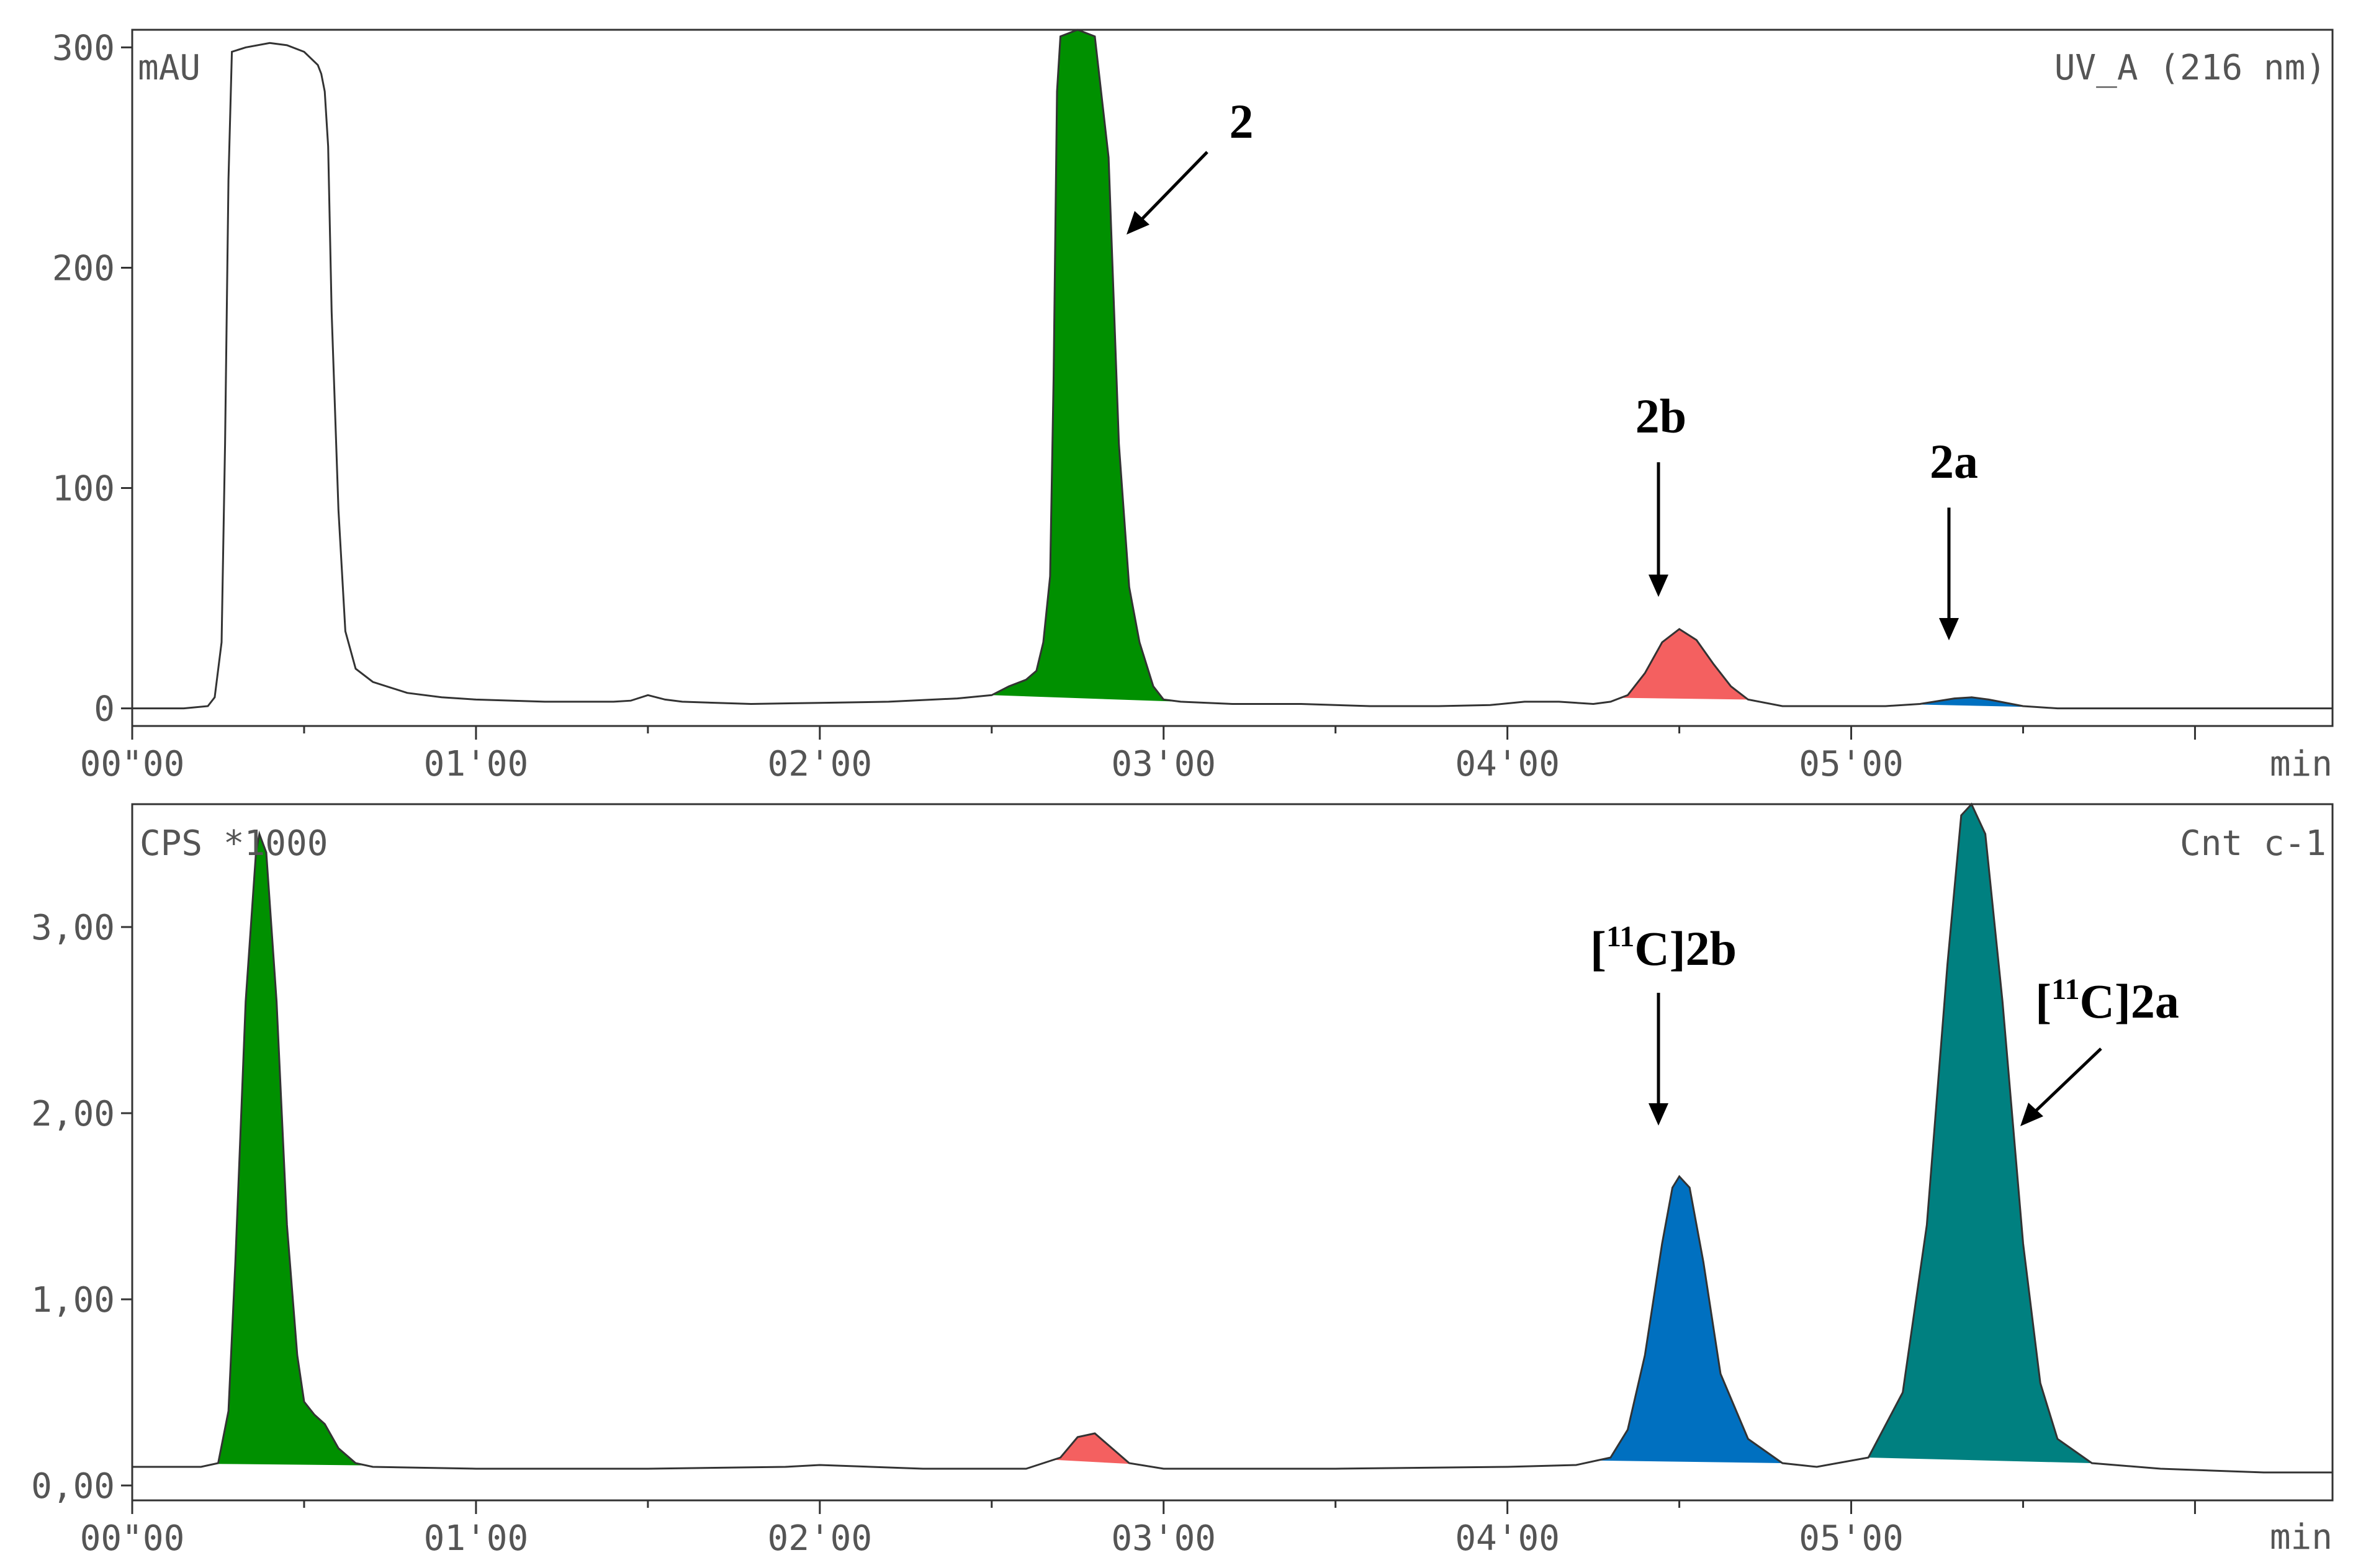 This screenshot has width=2353, height=1568. I want to click on radio-x-ticks: 00"00 01'00 02'00 03'00 04'00 05'00, so click(1138, 1529).